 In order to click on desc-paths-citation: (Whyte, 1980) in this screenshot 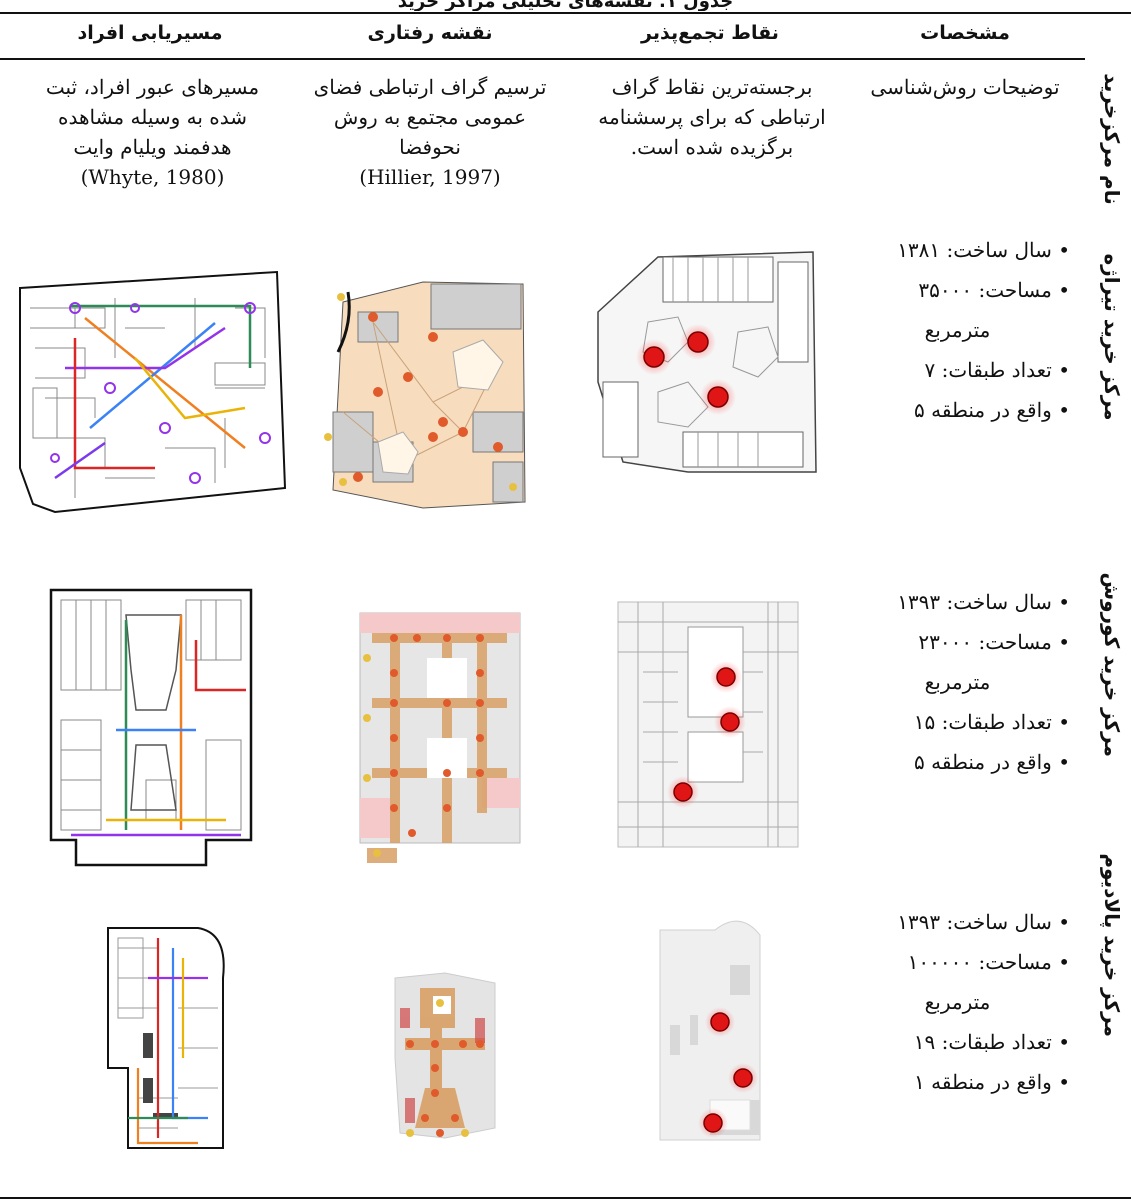, I will do `click(152, 177)`.